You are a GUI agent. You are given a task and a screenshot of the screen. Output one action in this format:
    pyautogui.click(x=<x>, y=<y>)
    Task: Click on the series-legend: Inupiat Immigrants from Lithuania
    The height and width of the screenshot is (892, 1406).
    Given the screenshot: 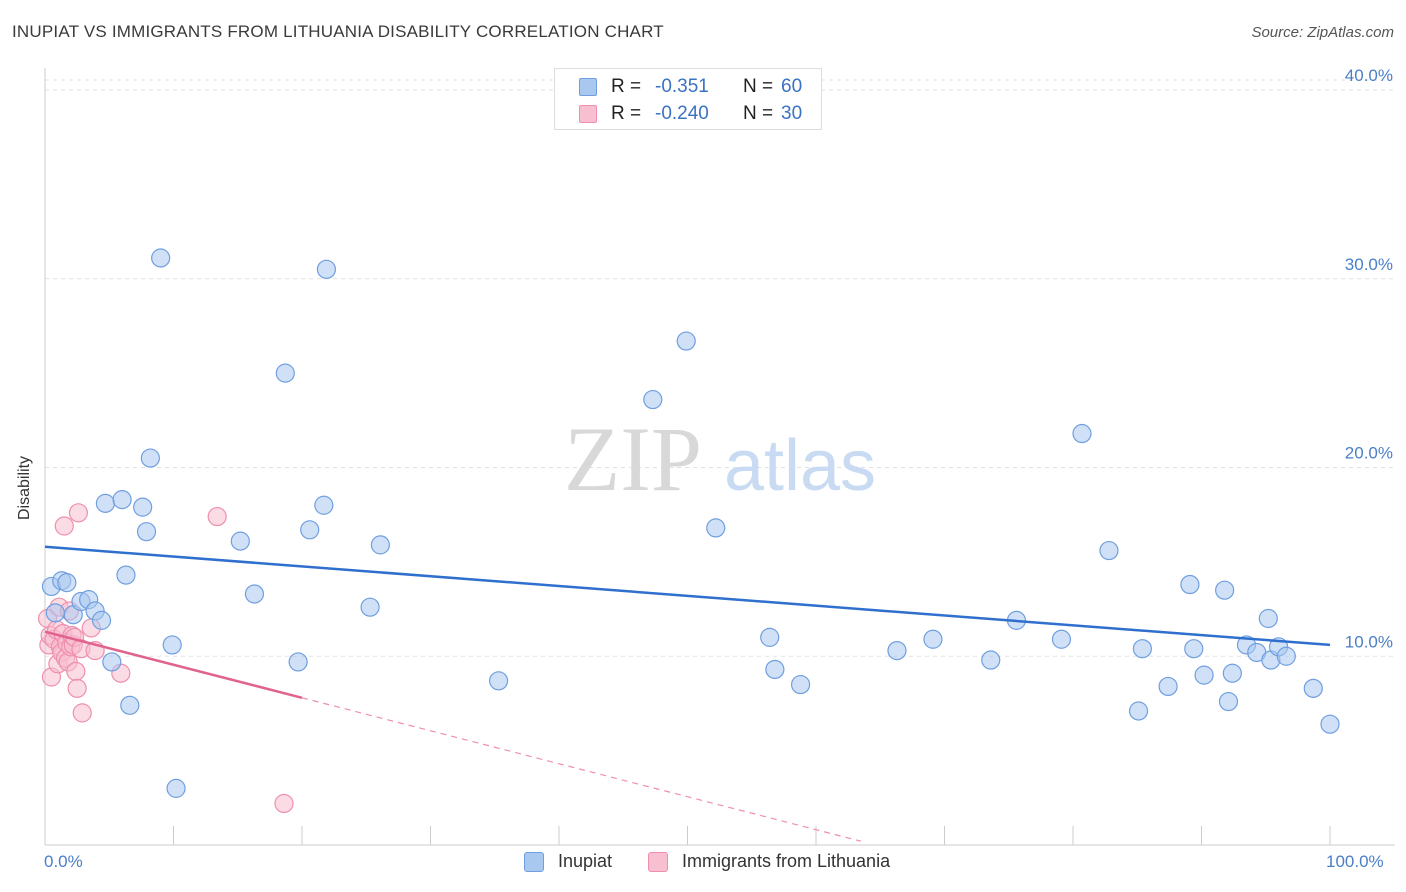 What is the action you would take?
    pyautogui.click(x=703, y=864)
    